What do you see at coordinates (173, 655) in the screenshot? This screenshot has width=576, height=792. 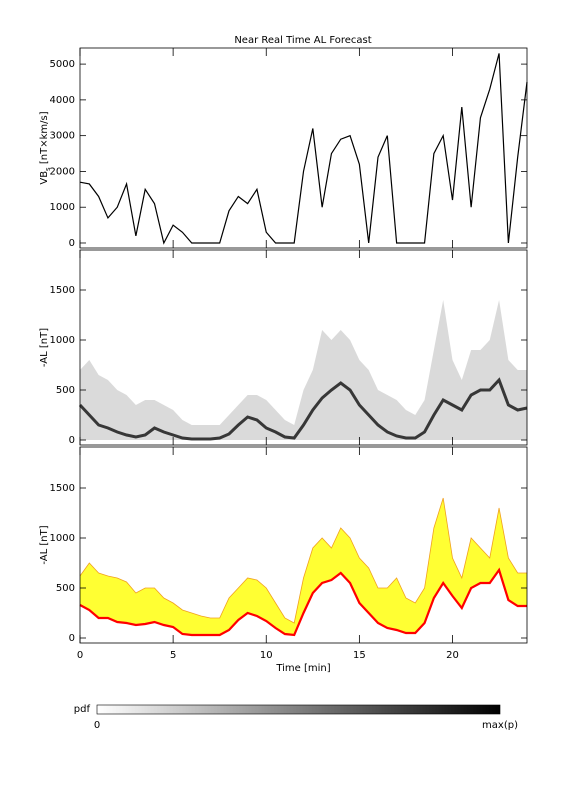 I see `x-tick-label: 5` at bounding box center [173, 655].